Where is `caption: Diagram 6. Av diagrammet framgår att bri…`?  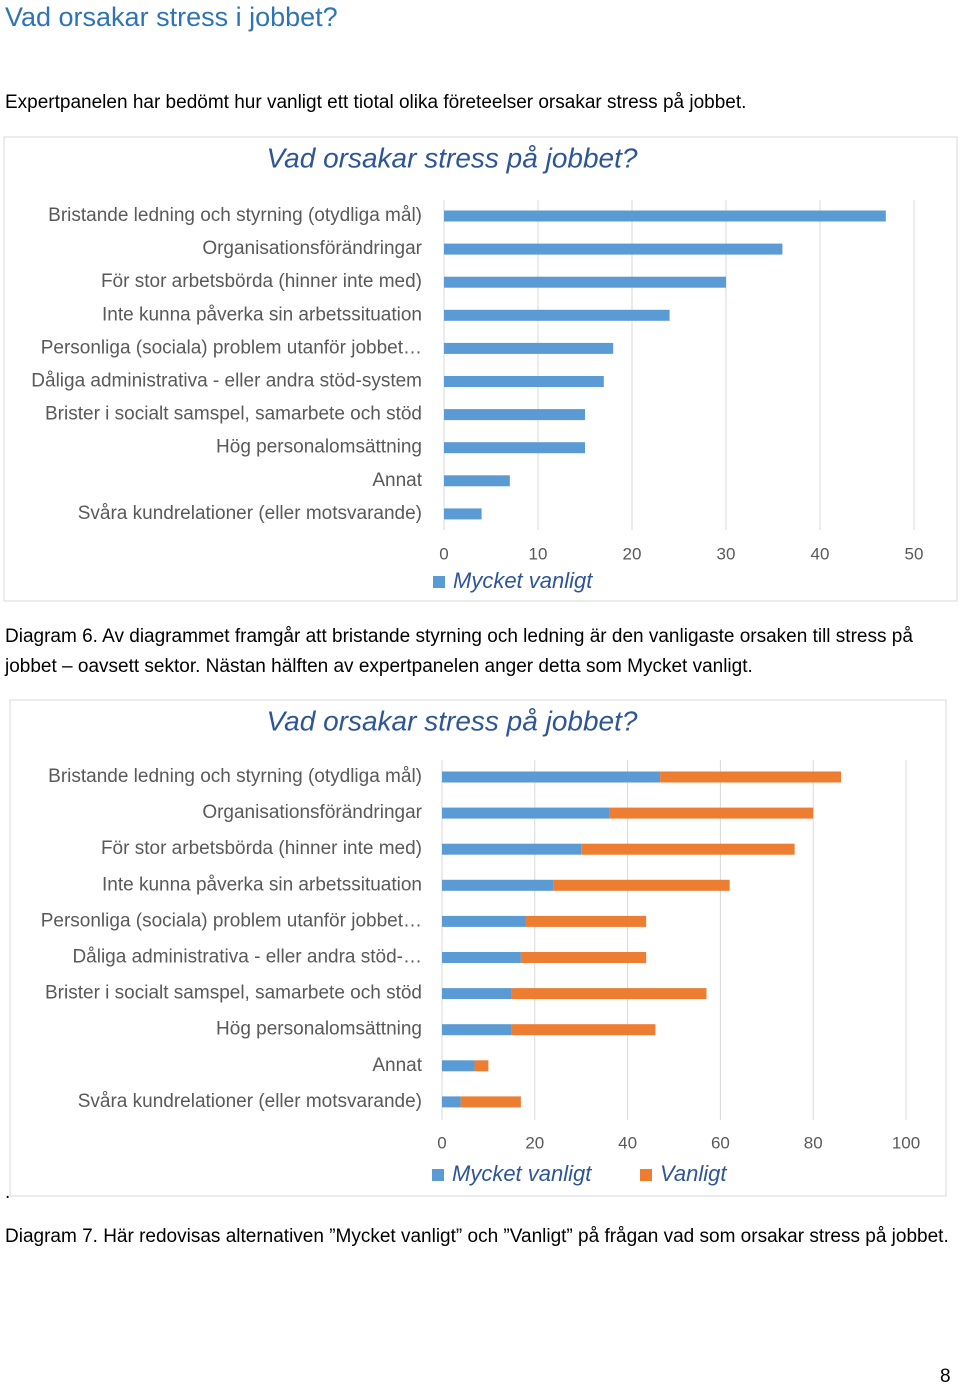 caption: Diagram 6. Av diagrammet framgår att bri… is located at coordinates (459, 651).